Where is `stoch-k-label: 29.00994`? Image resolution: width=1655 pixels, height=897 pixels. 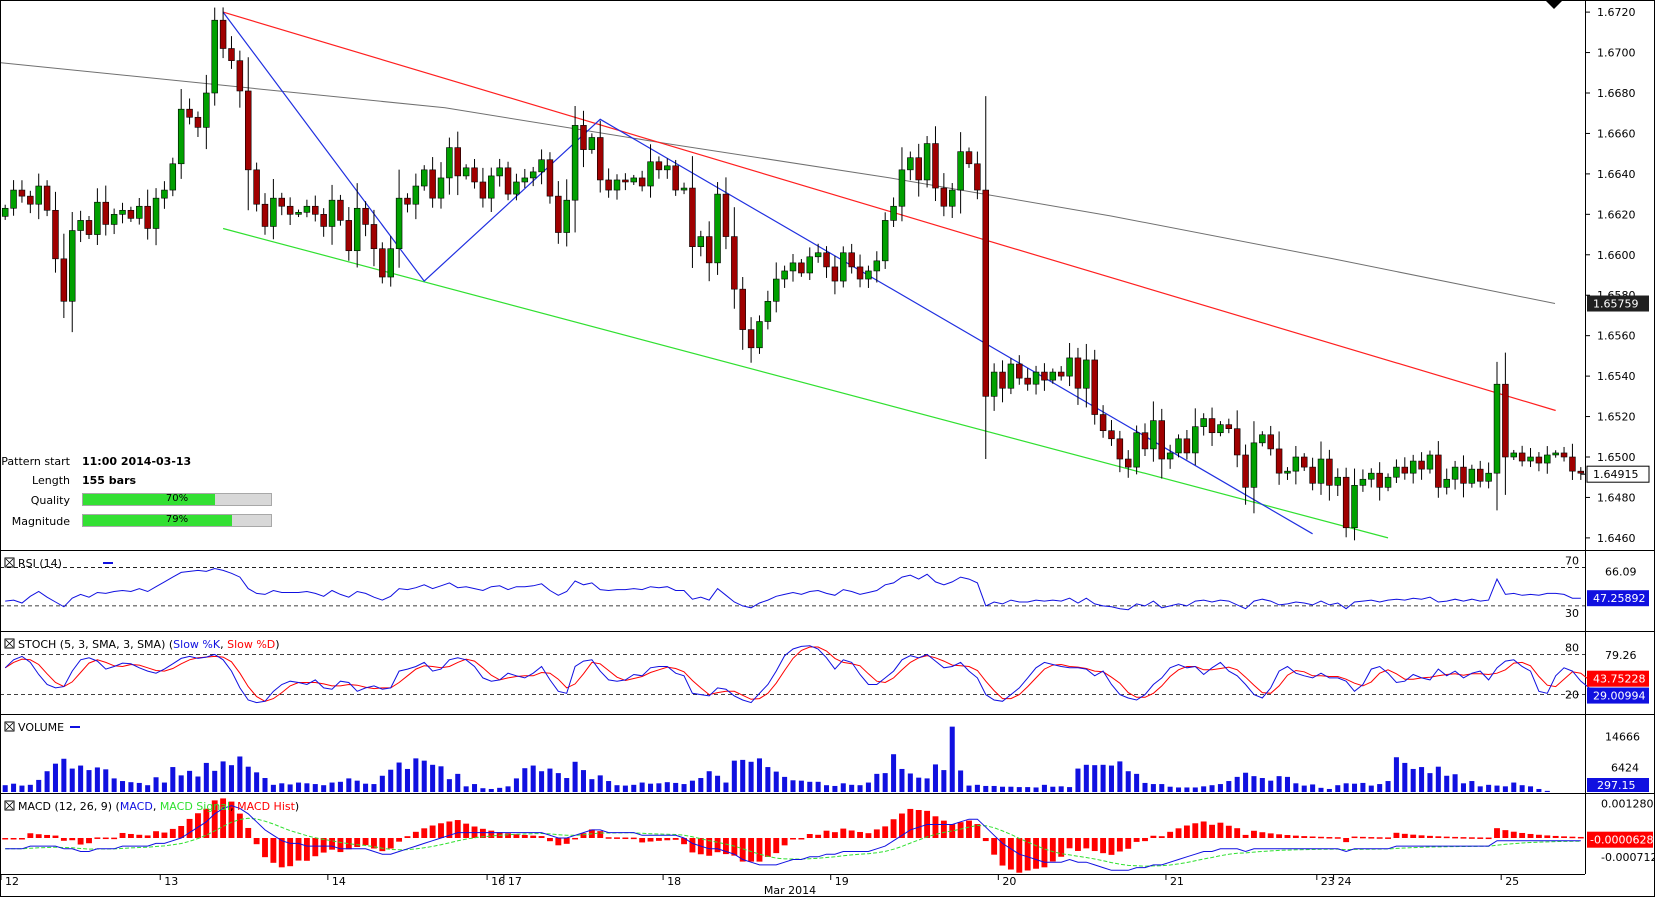
stoch-k-label: 29.00994 is located at coordinates (1619, 696).